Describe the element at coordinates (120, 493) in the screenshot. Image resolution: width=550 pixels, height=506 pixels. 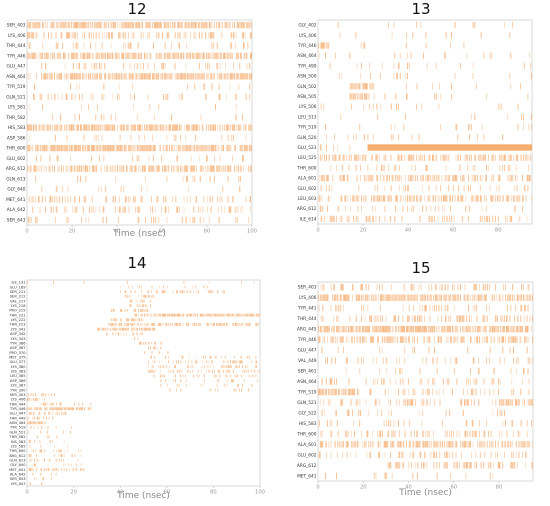
I see `x-tick-label: 40` at that location.